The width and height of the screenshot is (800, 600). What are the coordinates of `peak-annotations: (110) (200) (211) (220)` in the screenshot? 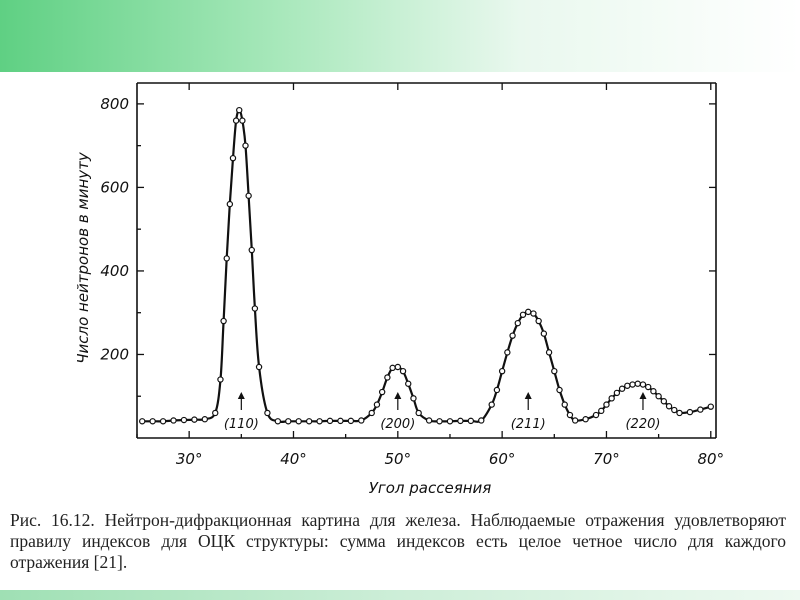 It's located at (442, 412).